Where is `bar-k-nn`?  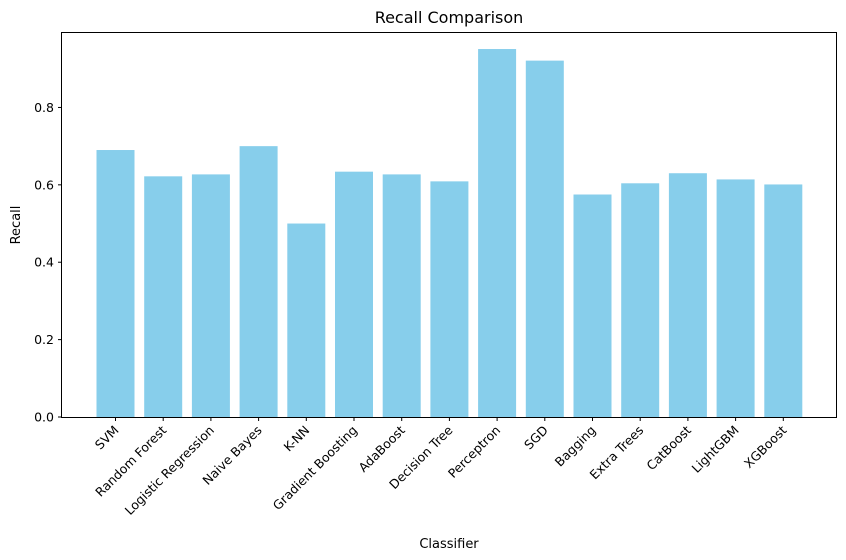 bar-k-nn is located at coordinates (306, 320).